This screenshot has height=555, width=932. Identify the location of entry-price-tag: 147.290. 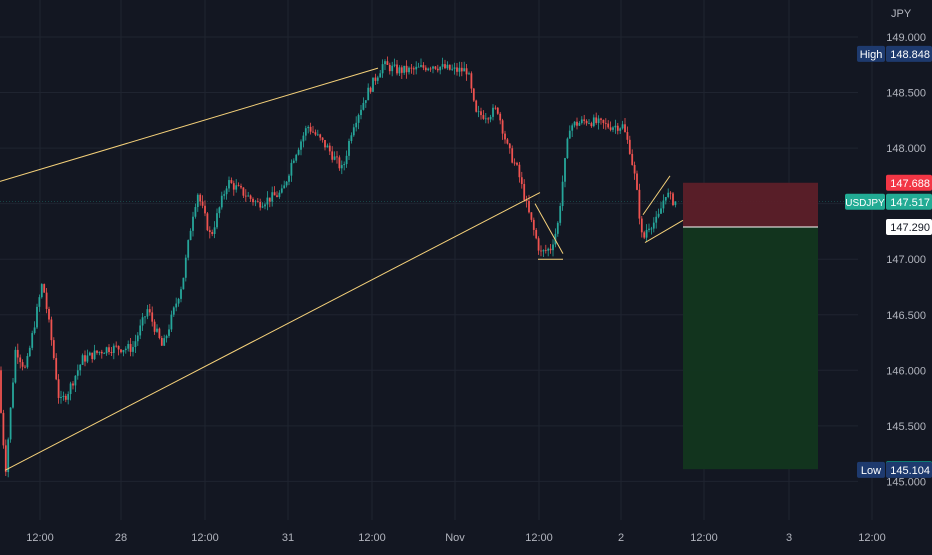
(909, 226).